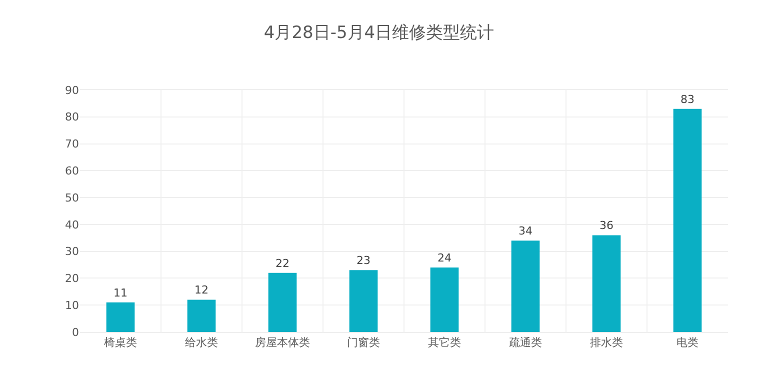 The width and height of the screenshot is (758, 372). Describe the element at coordinates (379, 32) in the screenshot. I see `chart-title: 4月28日-5月4日维修类型统计` at that location.